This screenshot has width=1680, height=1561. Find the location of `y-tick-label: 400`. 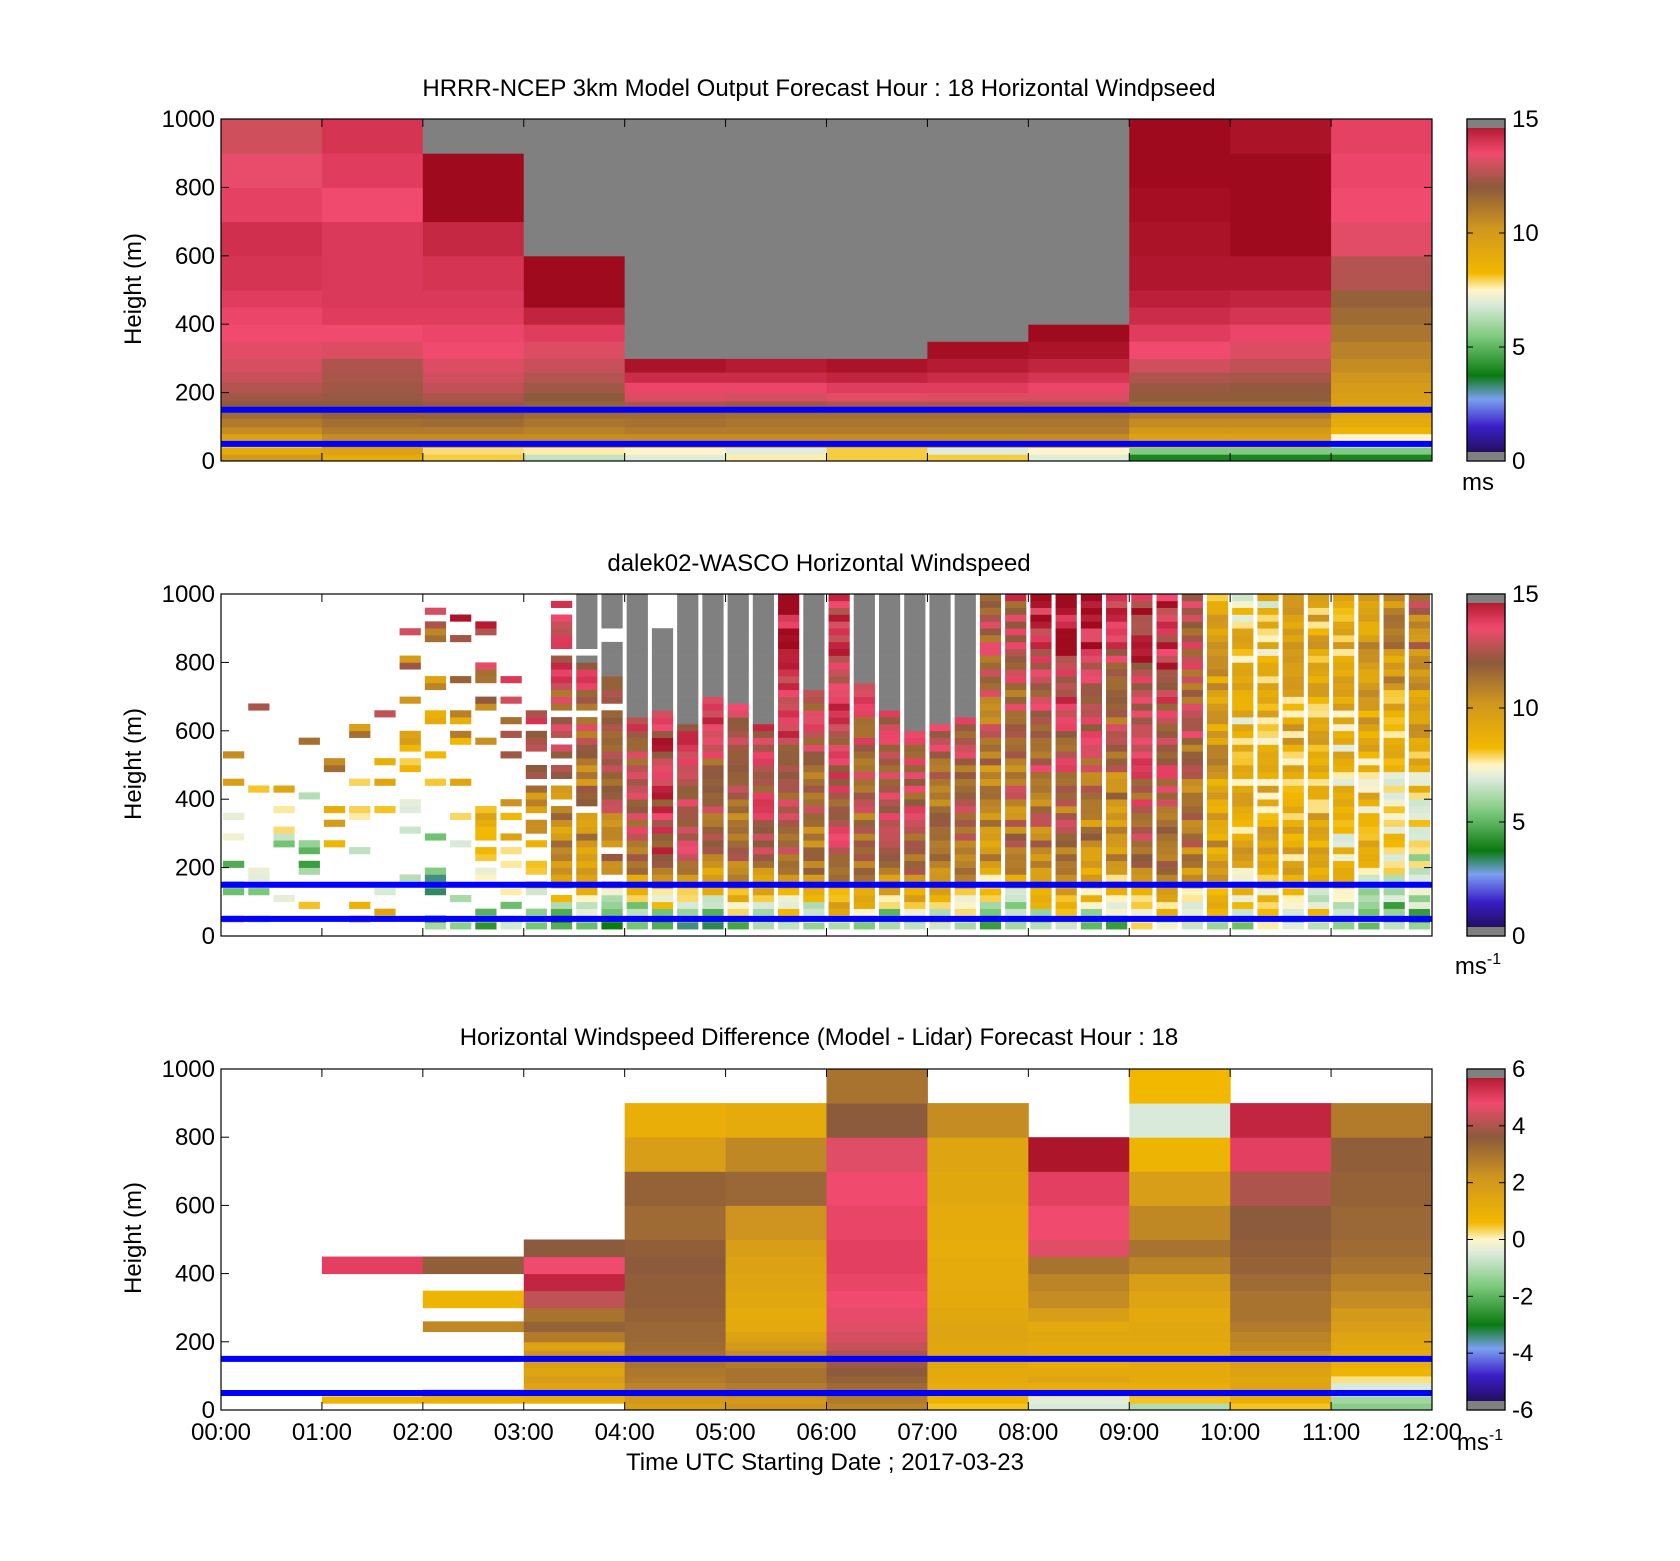

y-tick-label: 400 is located at coordinates (195, 324).